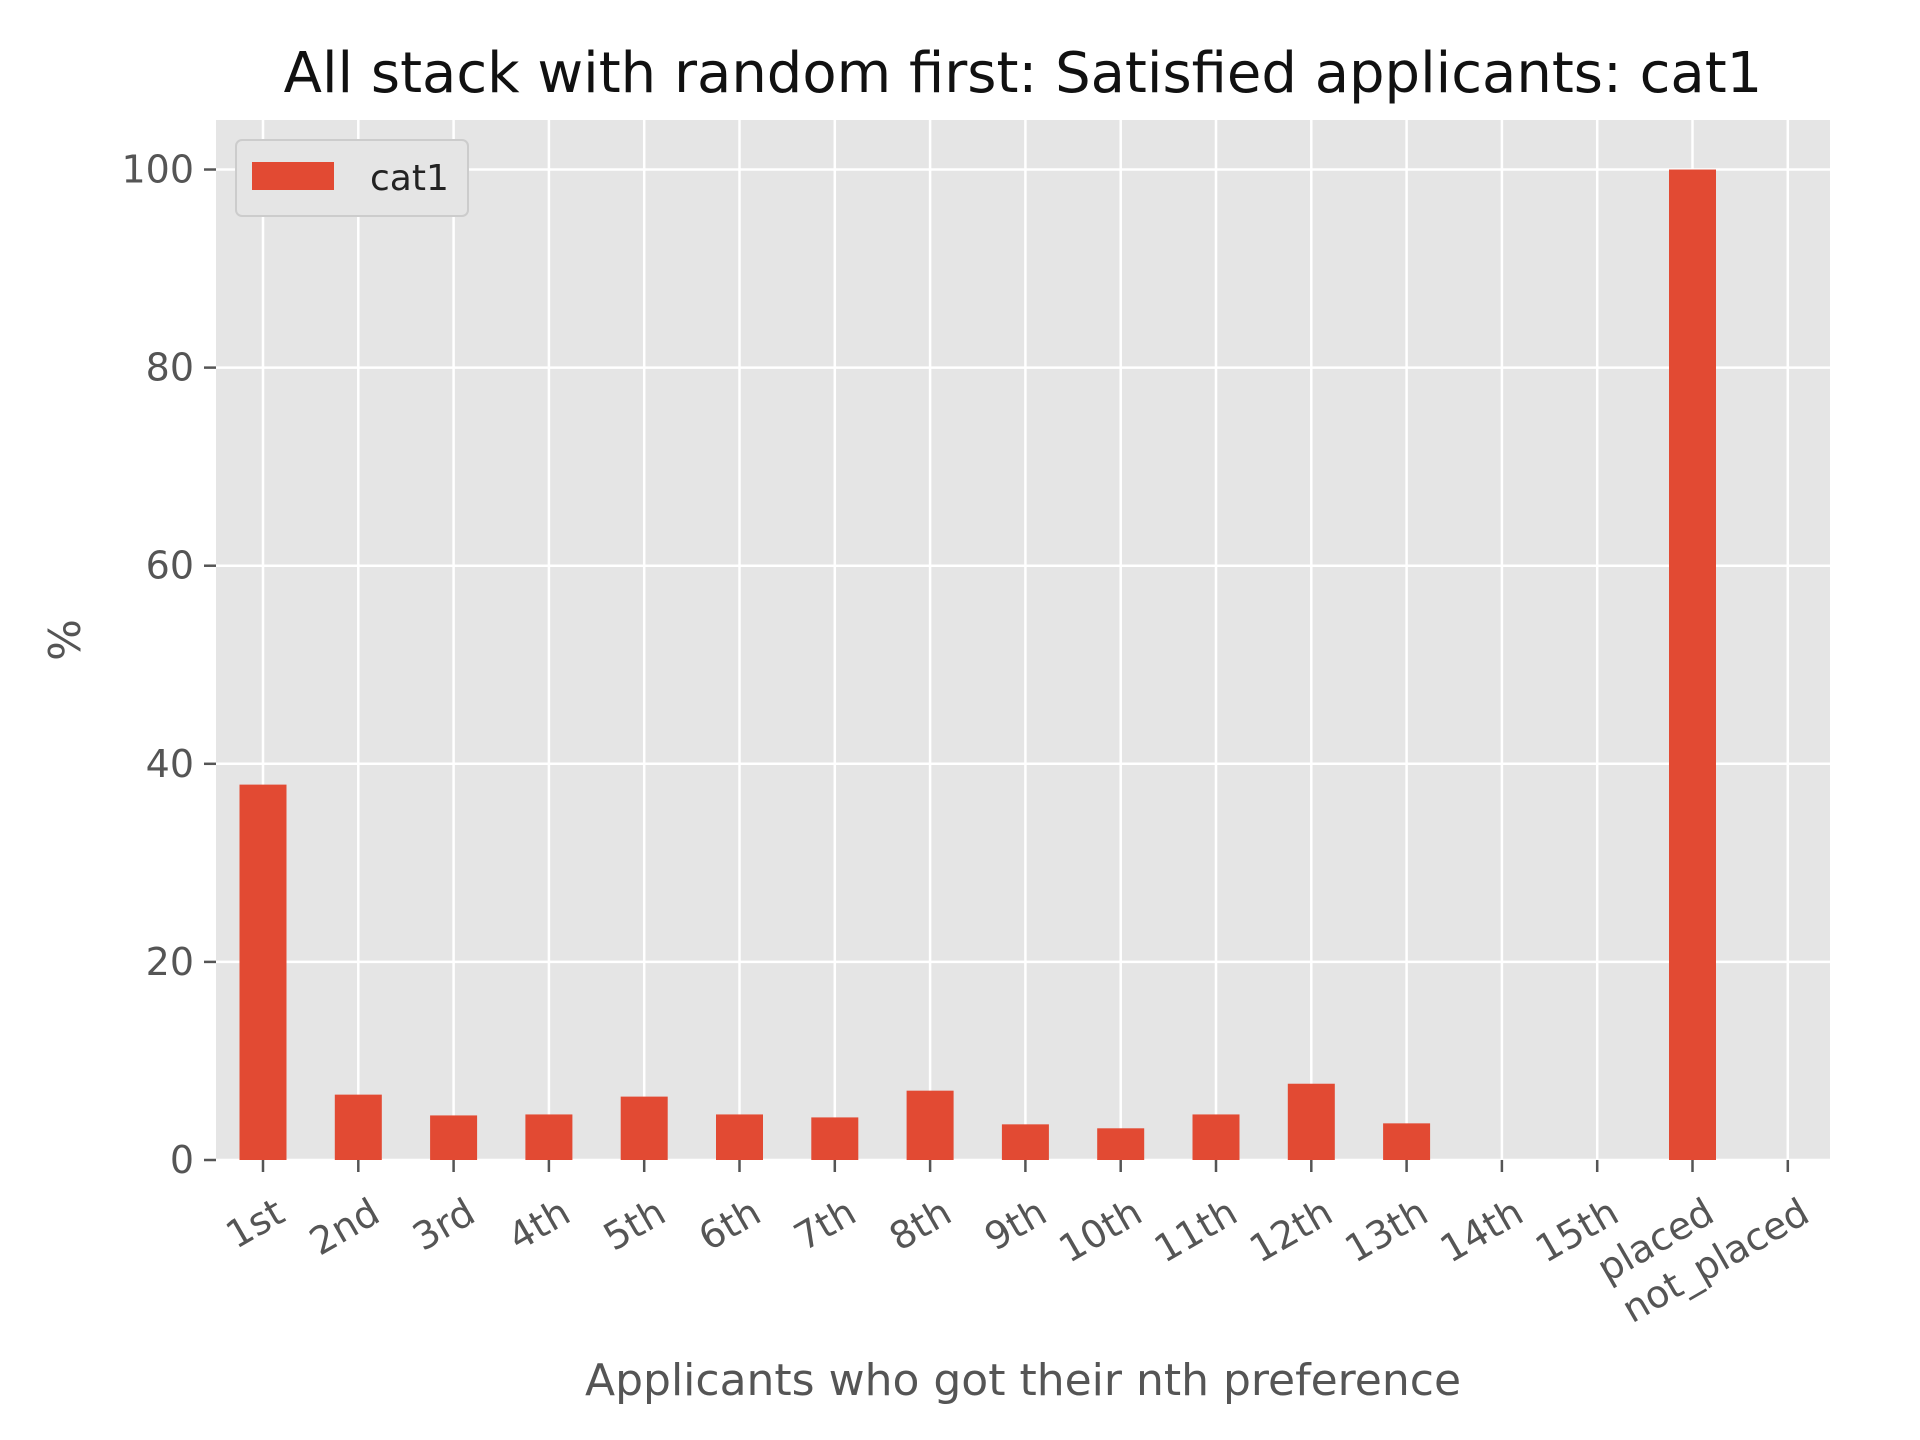  What do you see at coordinates (1101, 1231) in the screenshot?
I see `x-tick-label: 10th` at bounding box center [1101, 1231].